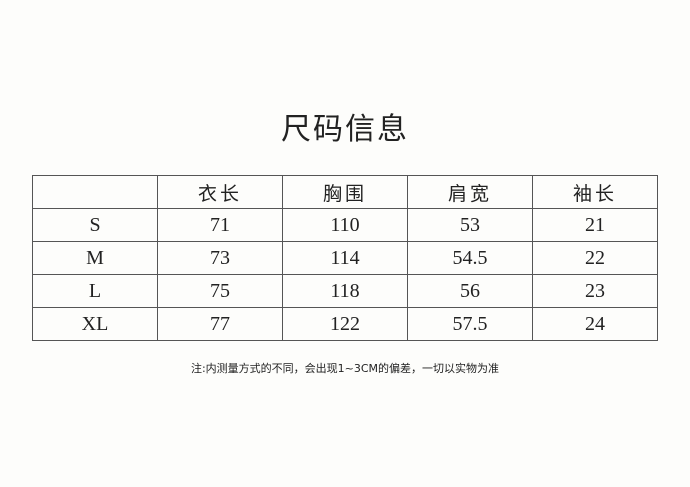 Image resolution: width=690 pixels, height=487 pixels. Describe the element at coordinates (595, 324) in the screenshot. I see `table-cell: 24` at that location.